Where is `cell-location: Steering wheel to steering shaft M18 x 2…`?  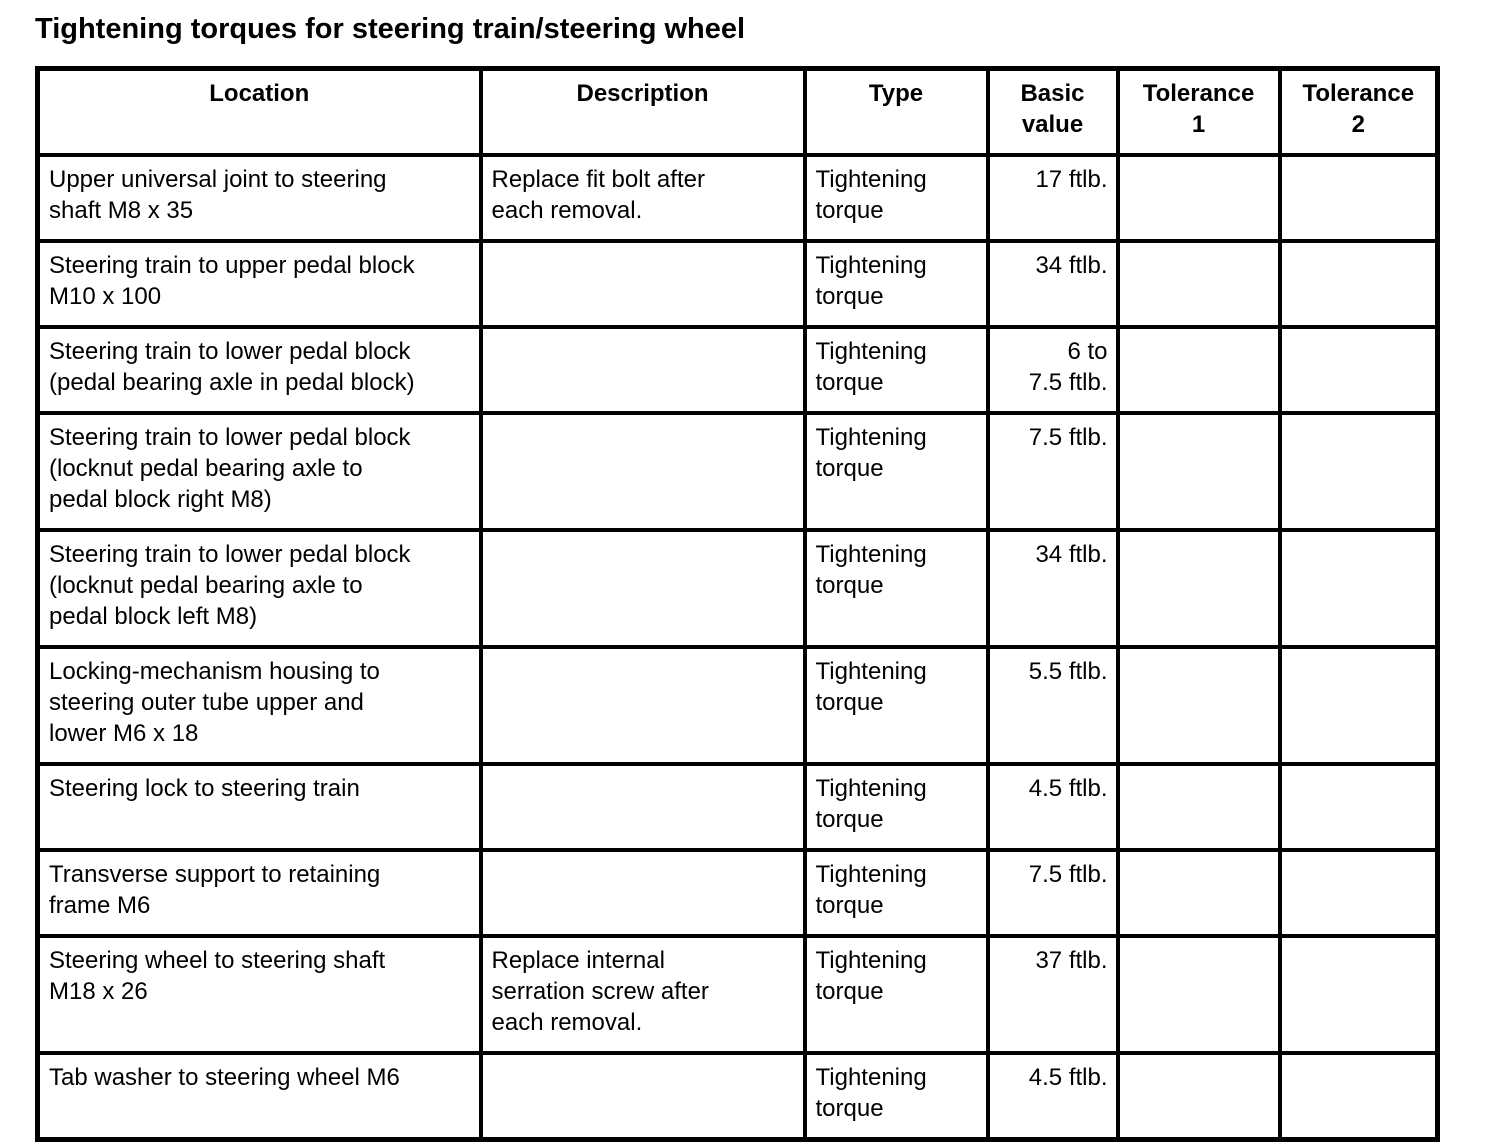 cell-location: Steering wheel to steering shaft M18 x 2… is located at coordinates (259, 994).